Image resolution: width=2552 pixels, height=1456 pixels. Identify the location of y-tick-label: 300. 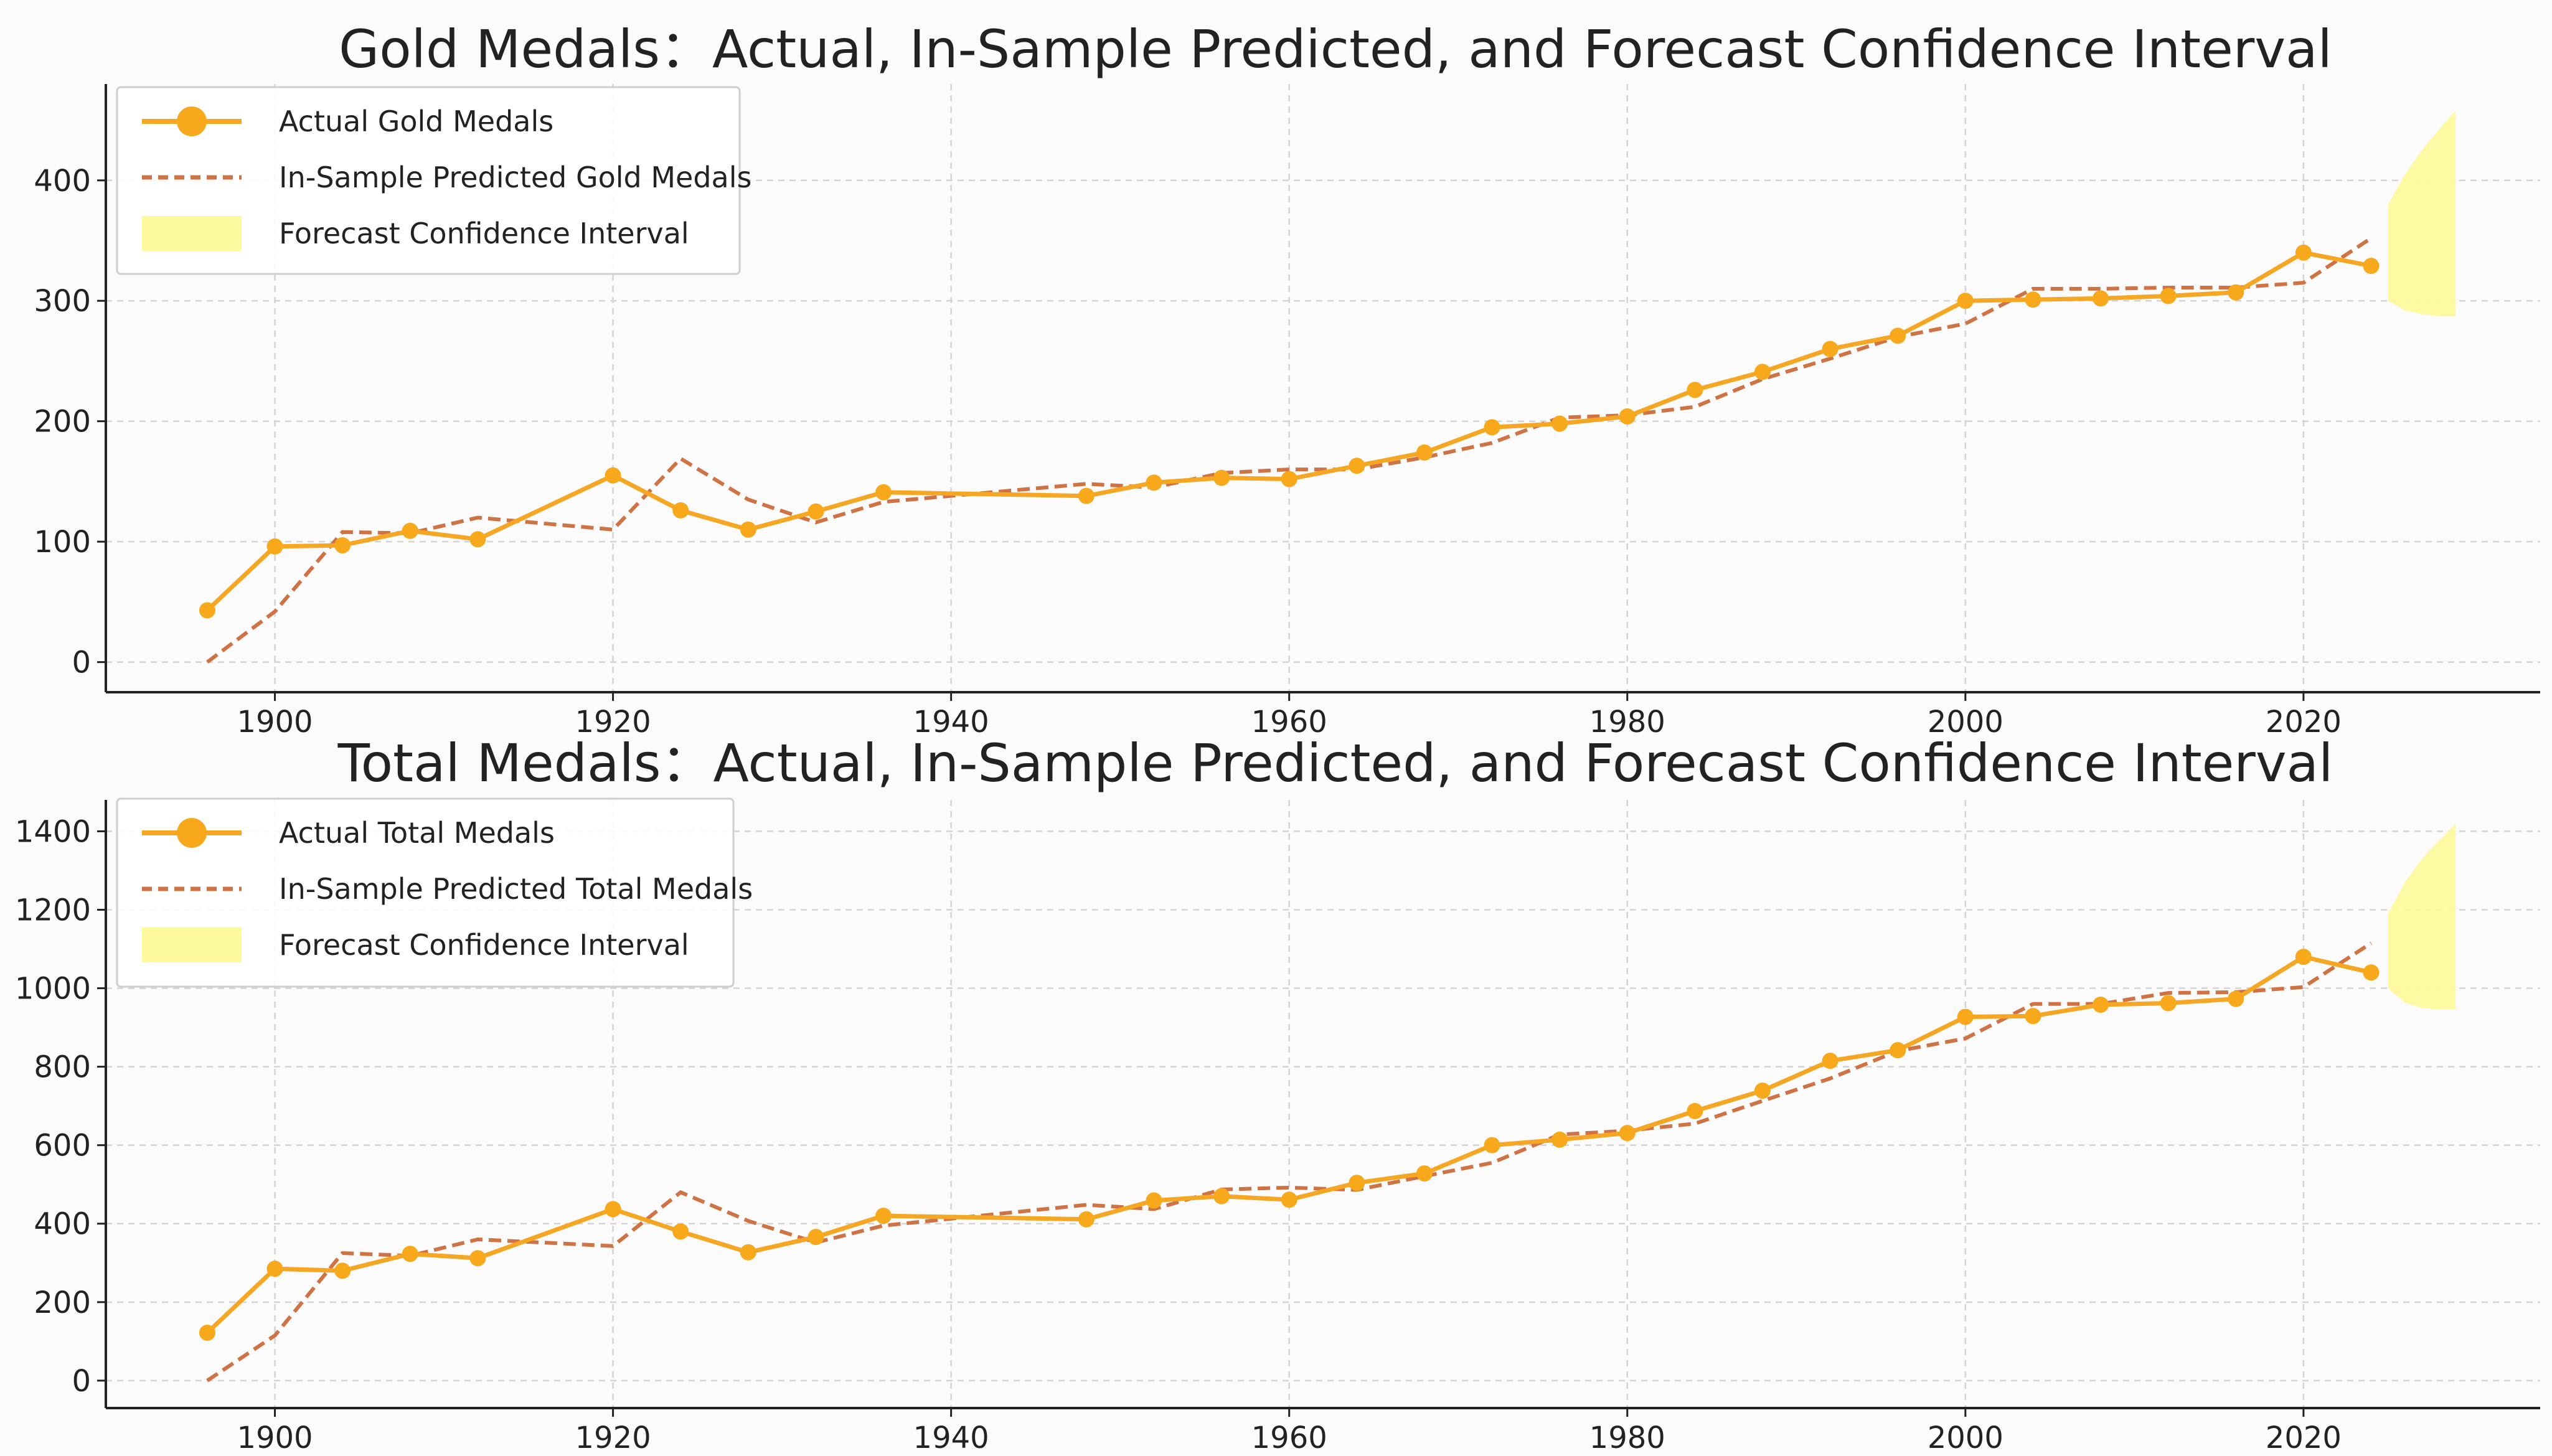
(62, 301).